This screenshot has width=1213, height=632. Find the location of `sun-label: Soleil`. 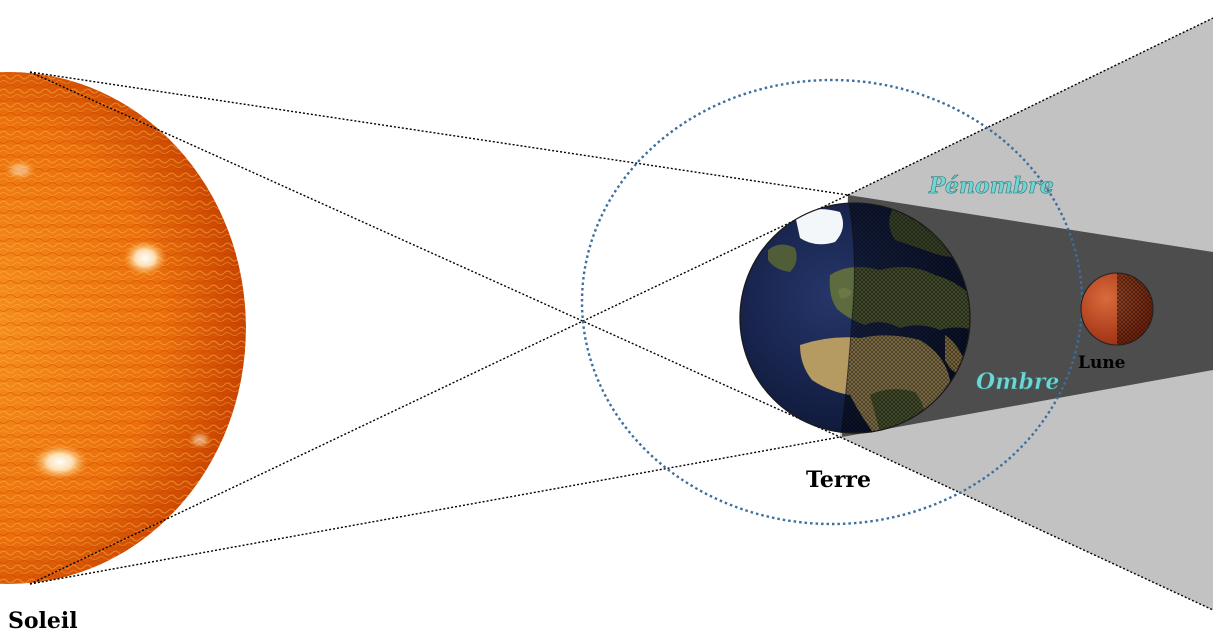

sun-label: Soleil is located at coordinates (43, 620).